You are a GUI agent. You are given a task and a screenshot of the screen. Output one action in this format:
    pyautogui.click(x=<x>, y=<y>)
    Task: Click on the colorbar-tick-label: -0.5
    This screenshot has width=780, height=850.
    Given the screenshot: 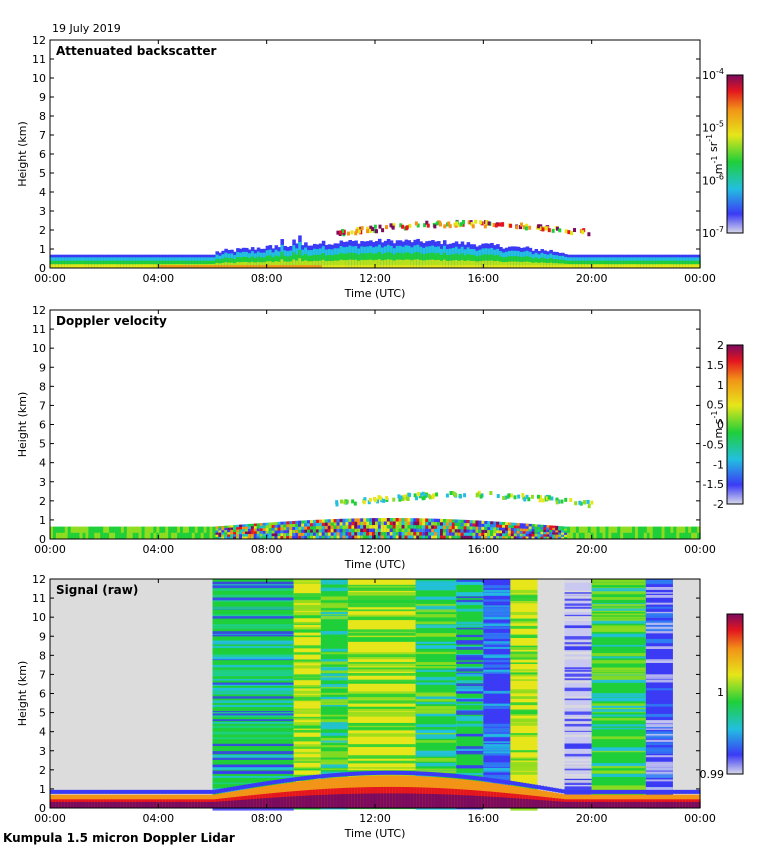 What is the action you would take?
    pyautogui.click(x=713, y=444)
    